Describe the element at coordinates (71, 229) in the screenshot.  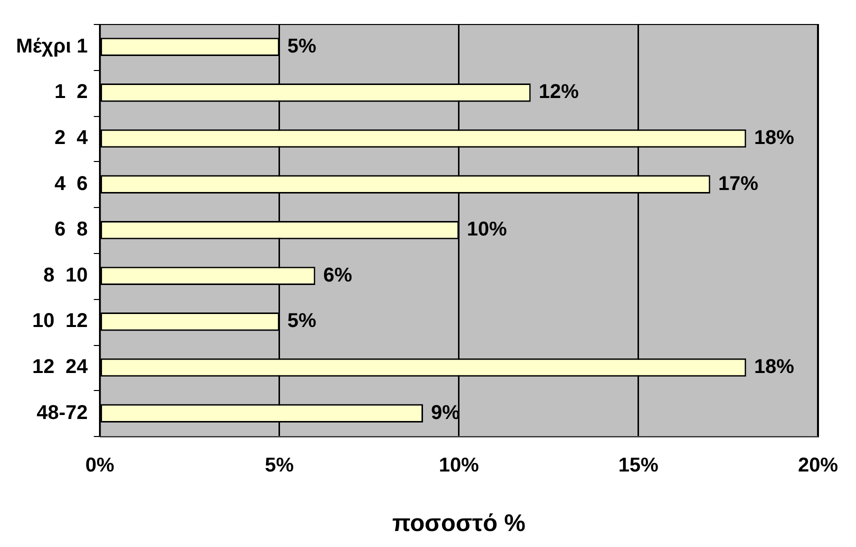
I see `y-tick-label: 6 8` at that location.